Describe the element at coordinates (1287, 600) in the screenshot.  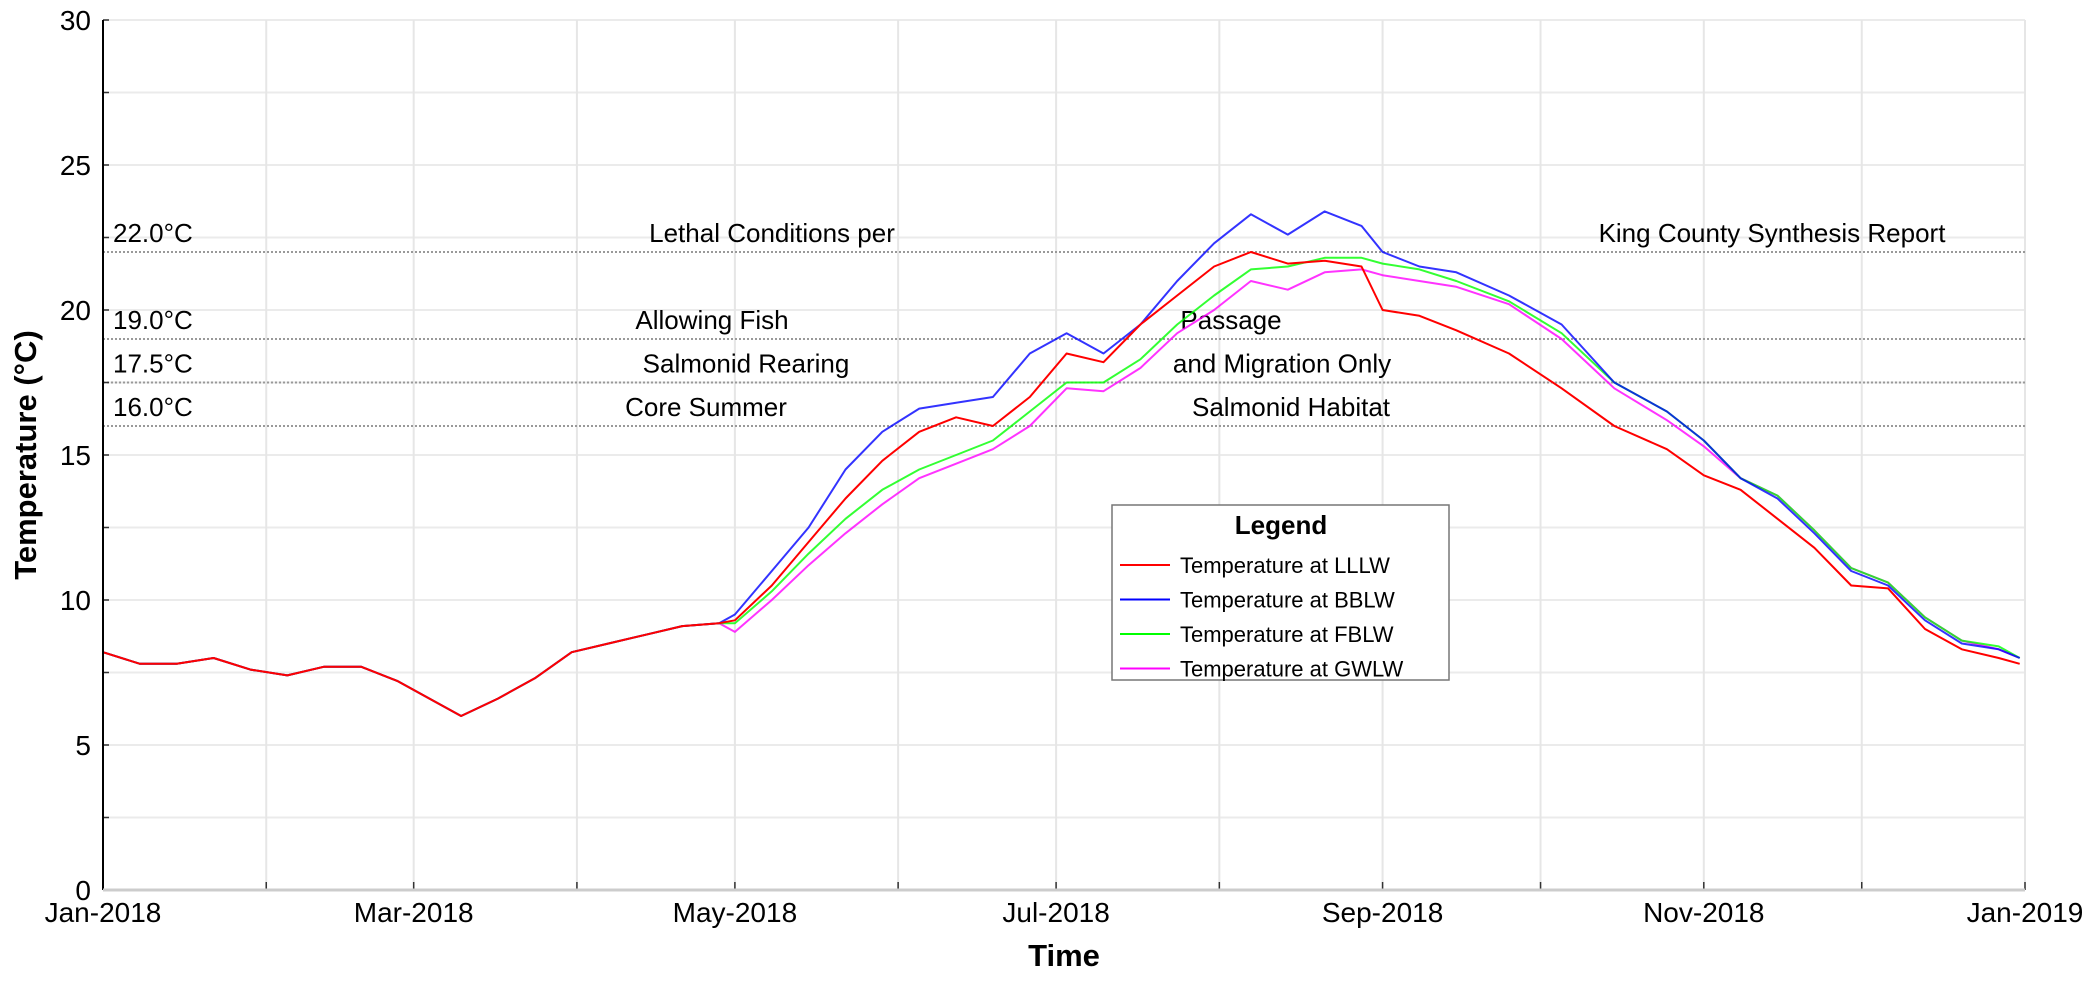
I see `legend-label: Temperature at BBLW` at that location.